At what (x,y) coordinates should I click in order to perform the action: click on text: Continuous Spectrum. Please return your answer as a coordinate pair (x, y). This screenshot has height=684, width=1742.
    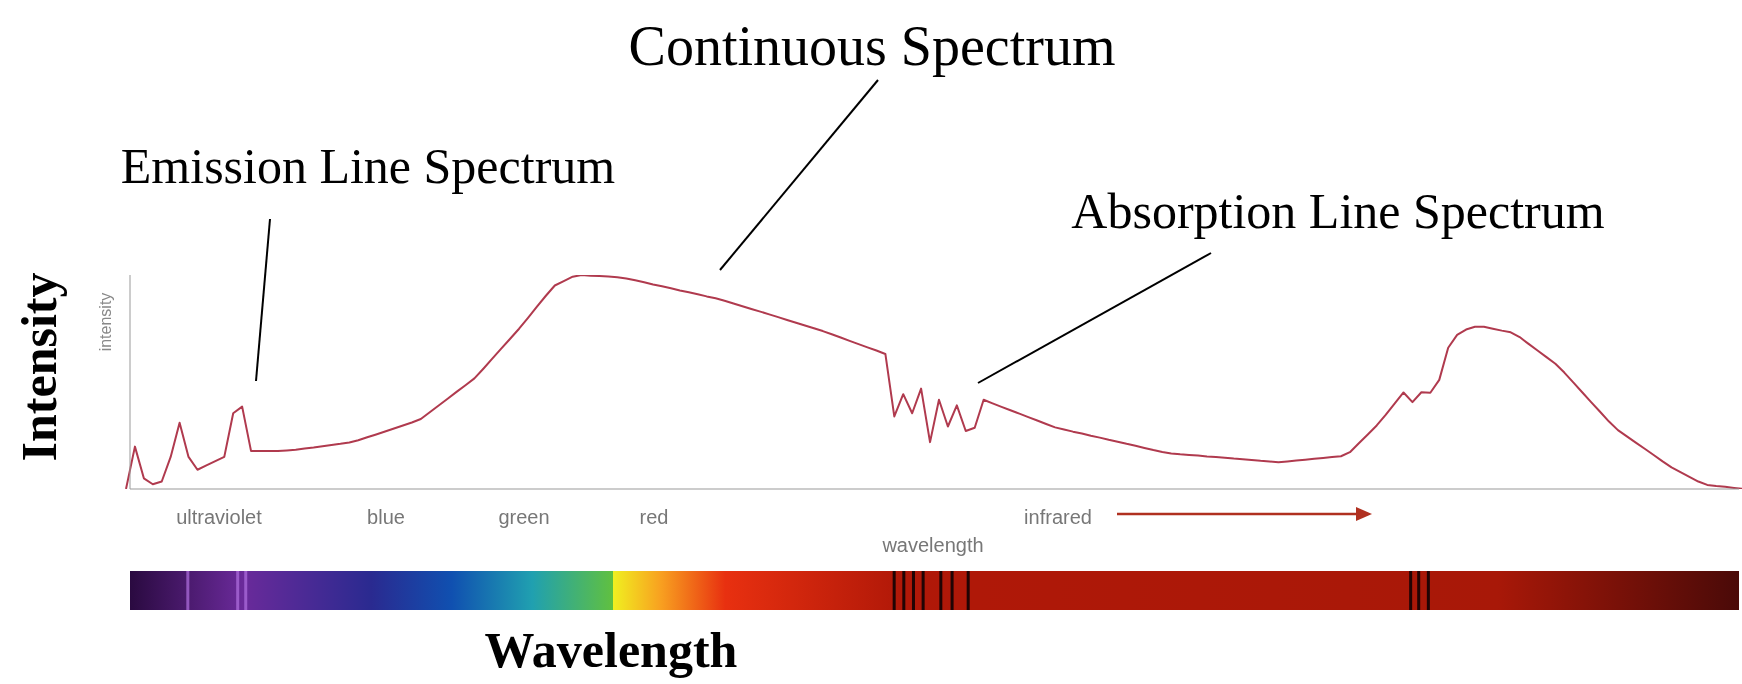
    Looking at the image, I should click on (872, 46).